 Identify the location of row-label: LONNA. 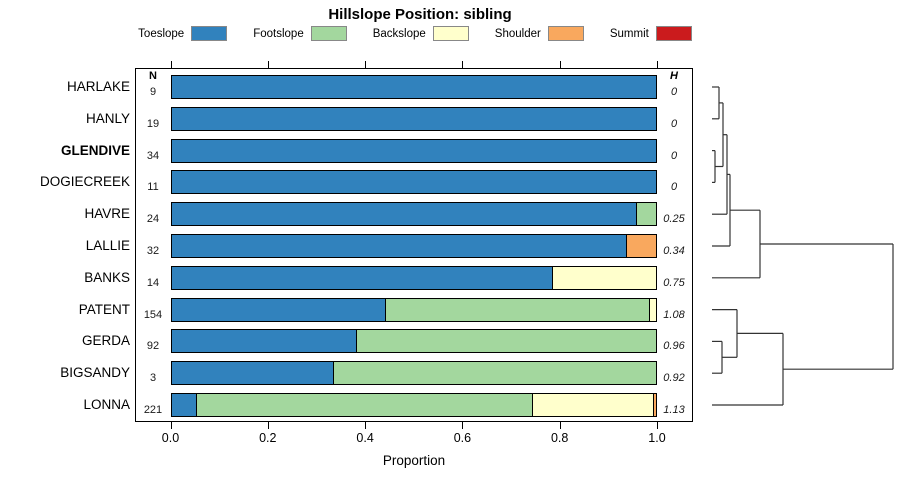
(106, 404).